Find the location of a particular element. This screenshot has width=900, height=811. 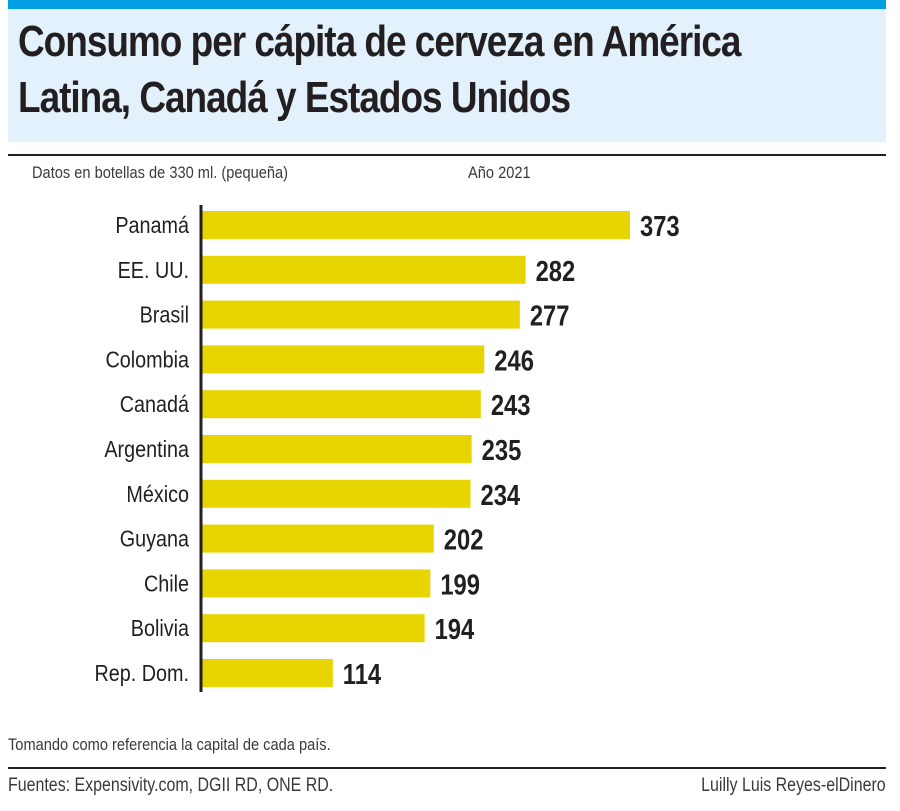

header-accent-strip is located at coordinates (447, 4).